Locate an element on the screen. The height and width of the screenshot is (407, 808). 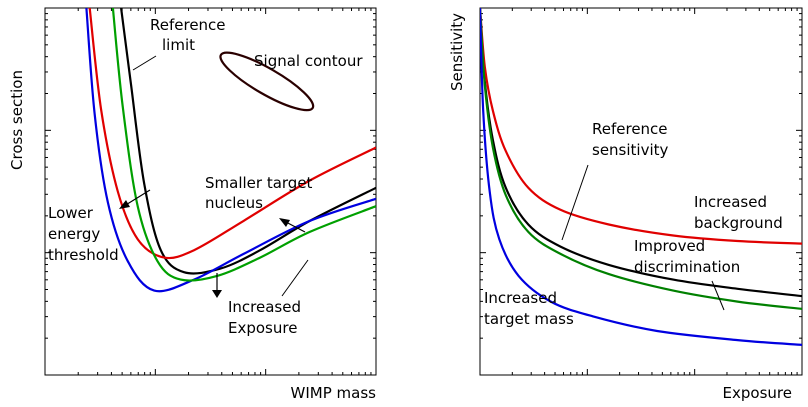
annotation-increased-exposure: Increased is located at coordinates (264, 307).